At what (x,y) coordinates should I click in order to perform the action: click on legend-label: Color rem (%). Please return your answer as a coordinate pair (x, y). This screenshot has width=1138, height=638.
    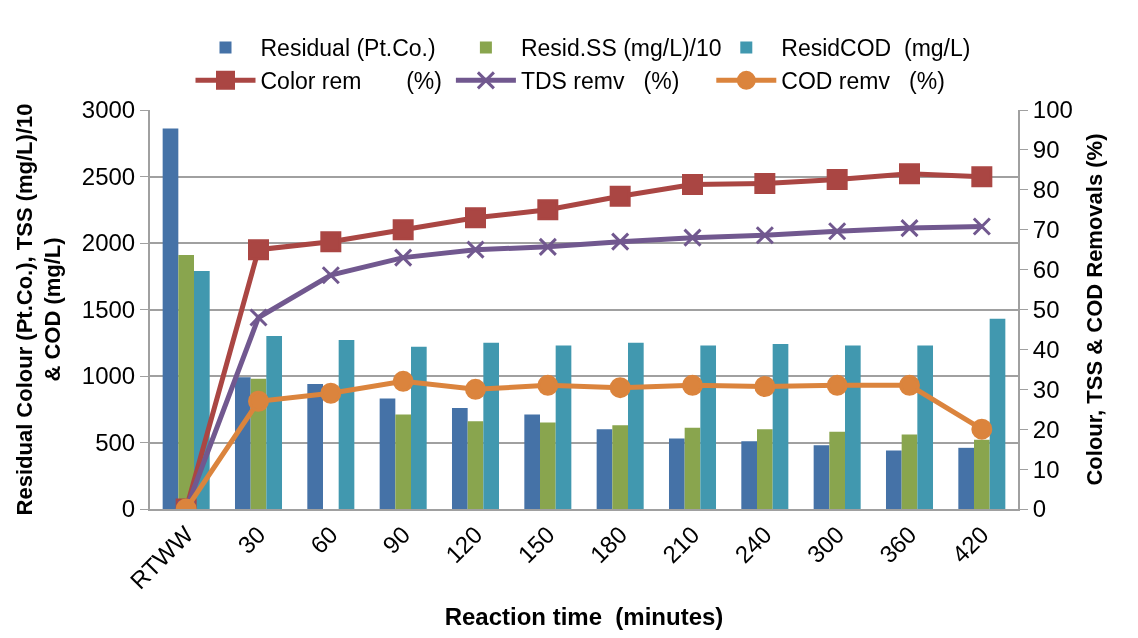
    Looking at the image, I should click on (351, 81).